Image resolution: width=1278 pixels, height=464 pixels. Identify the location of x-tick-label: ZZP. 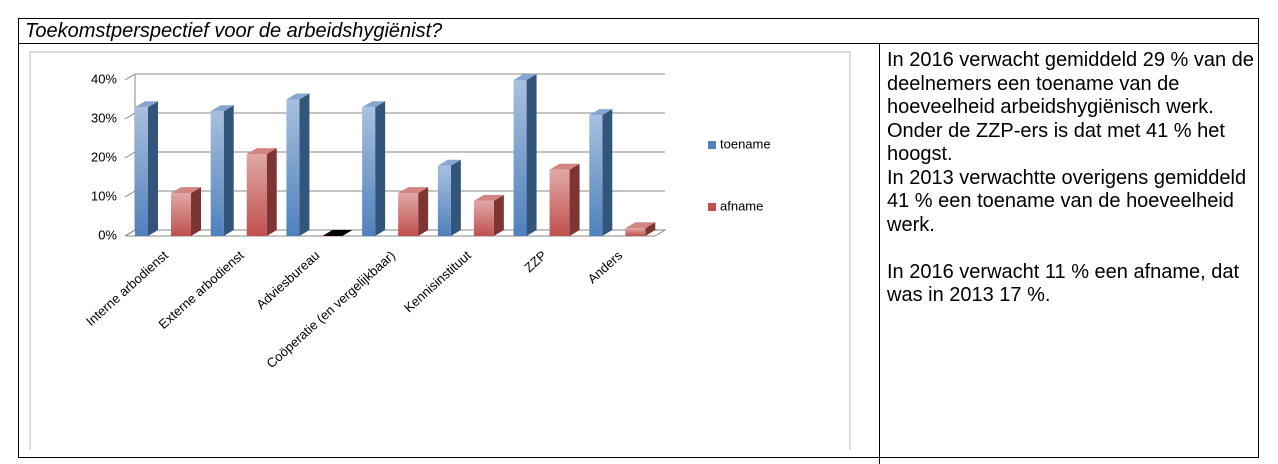
(535, 262).